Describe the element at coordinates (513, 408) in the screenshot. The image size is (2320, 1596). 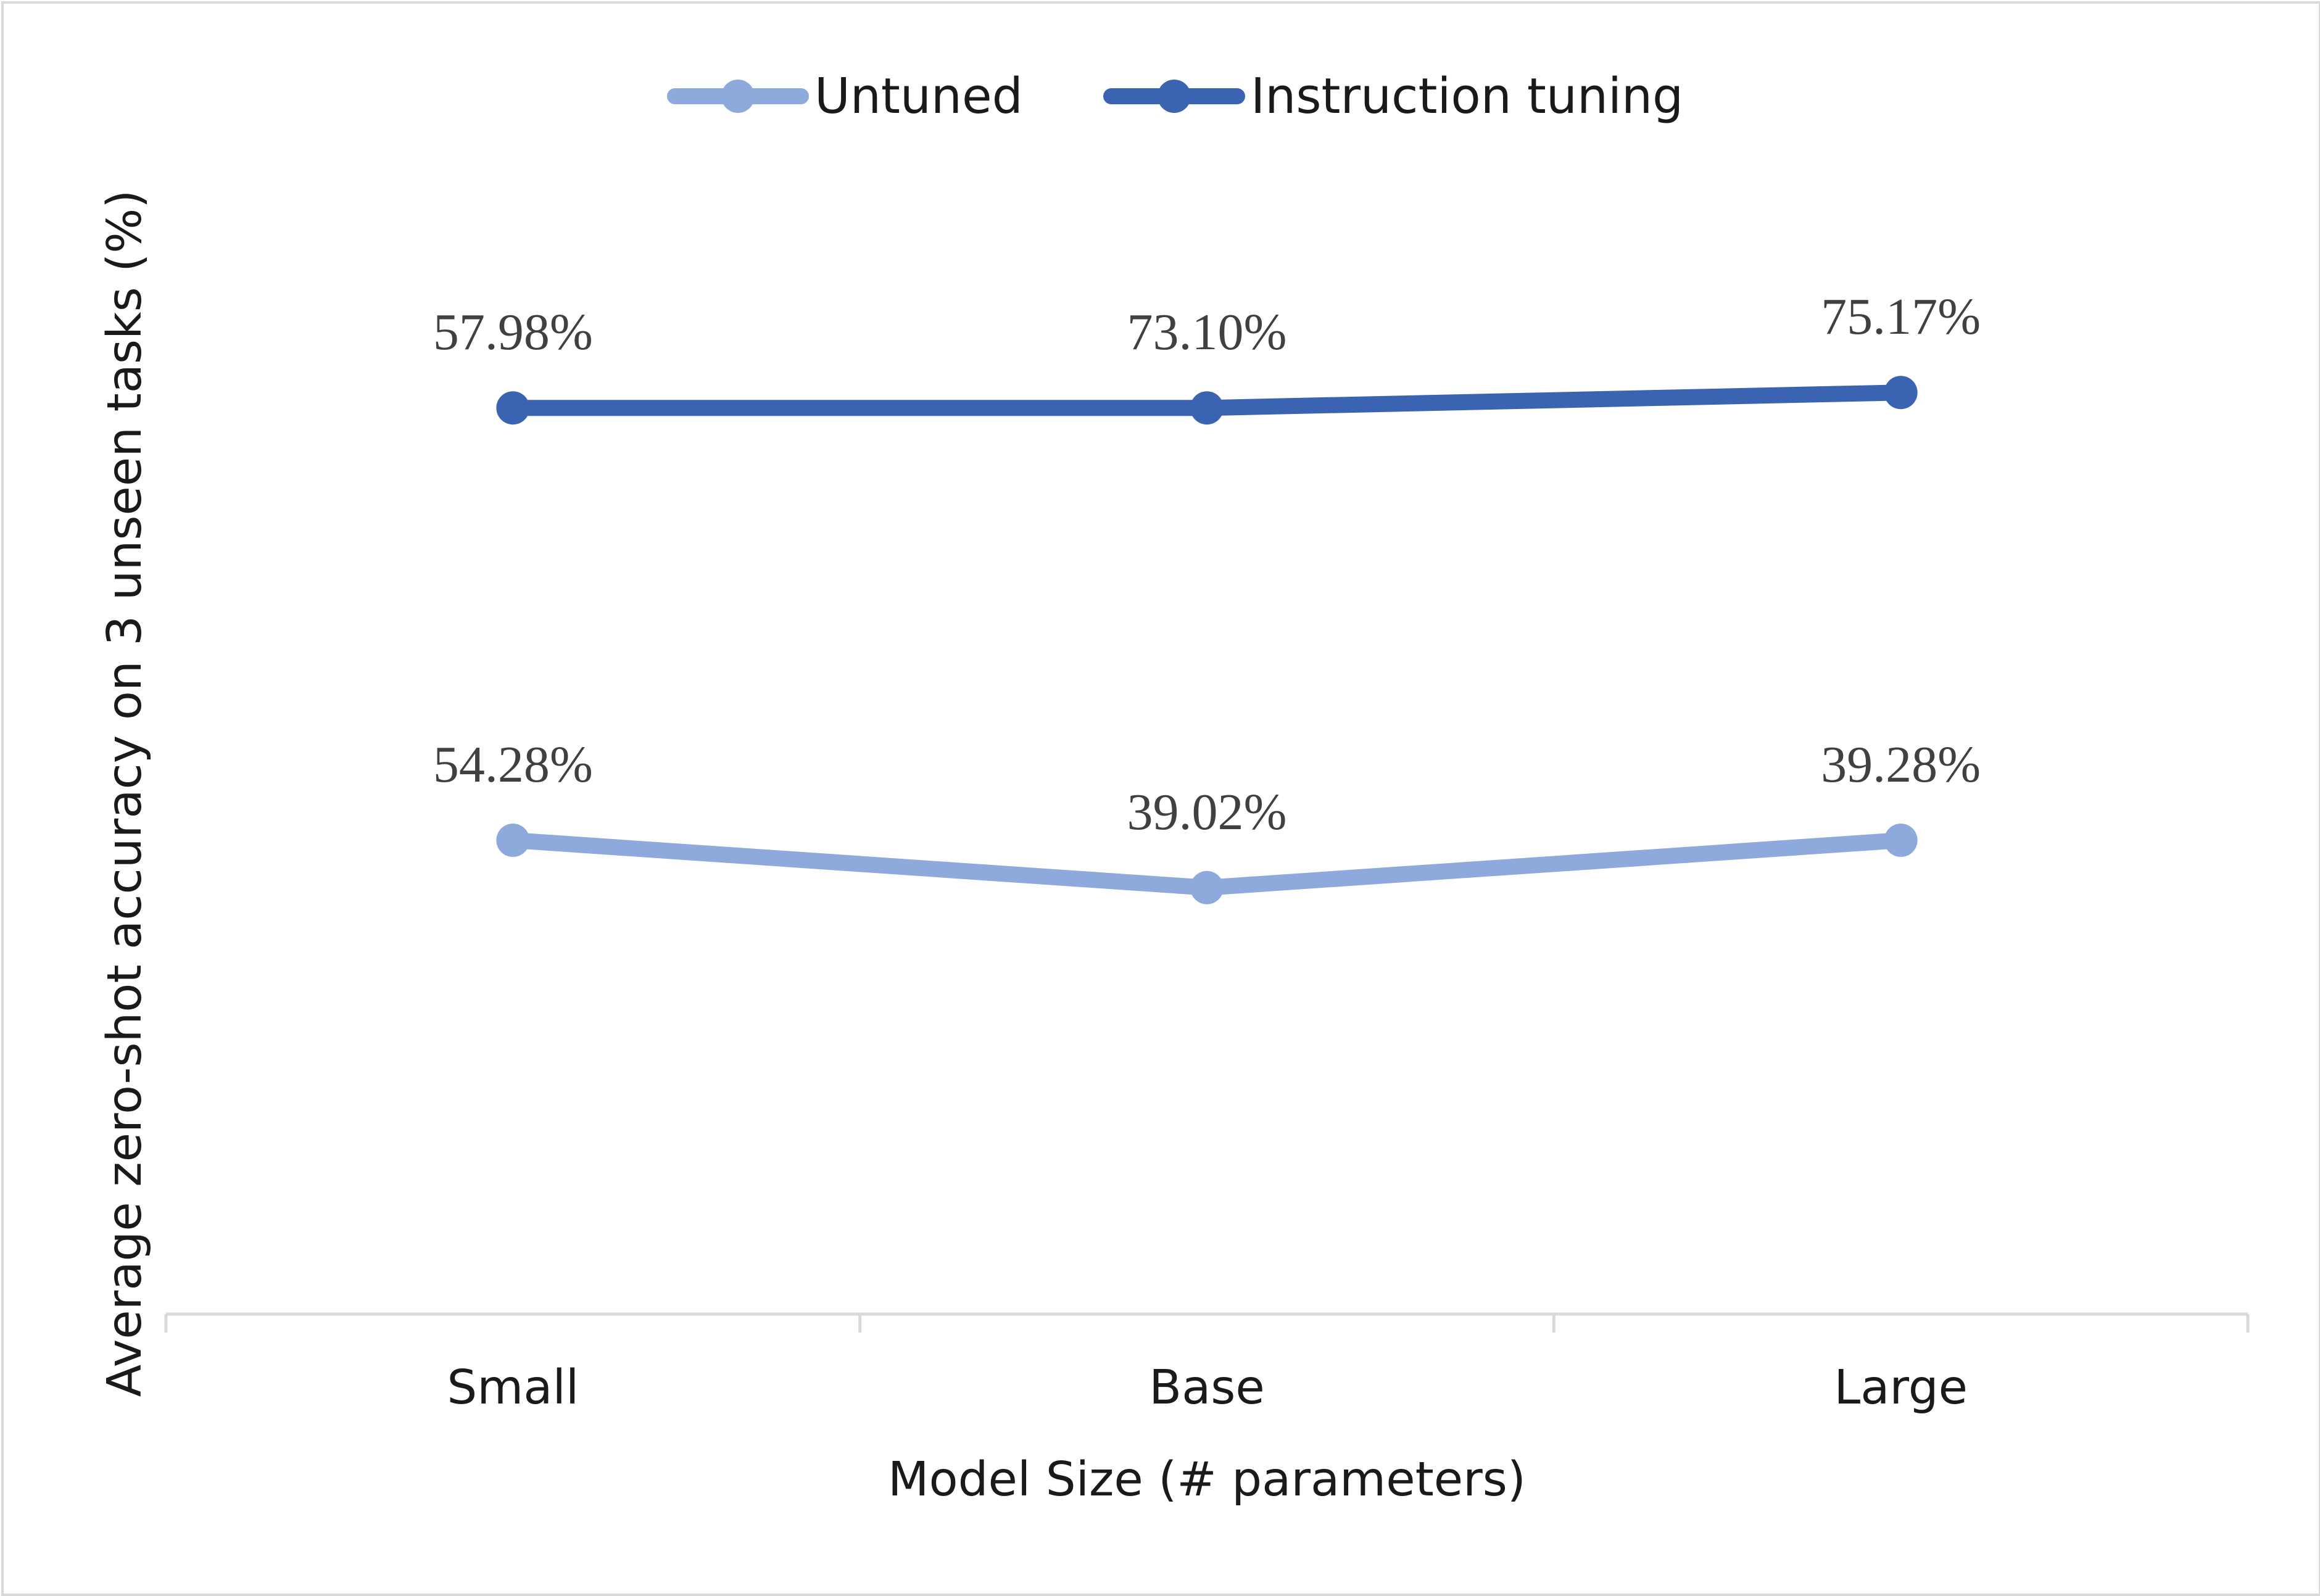
I see `data-point-instruction-tuning-small` at that location.